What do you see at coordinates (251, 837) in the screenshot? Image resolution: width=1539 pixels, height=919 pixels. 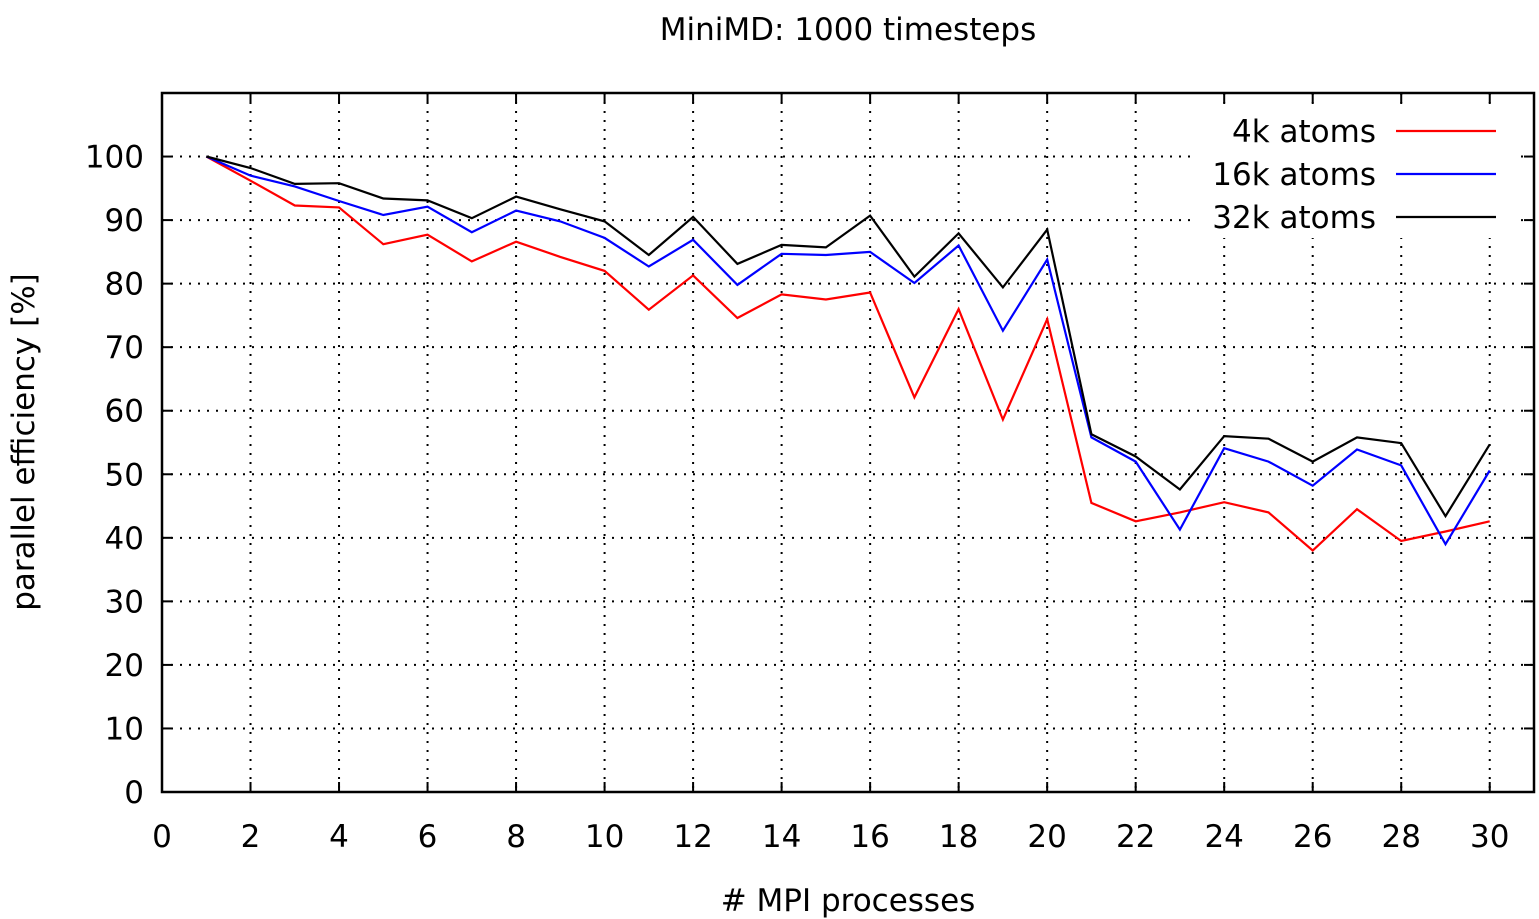 I see `x-tick-label: 2` at bounding box center [251, 837].